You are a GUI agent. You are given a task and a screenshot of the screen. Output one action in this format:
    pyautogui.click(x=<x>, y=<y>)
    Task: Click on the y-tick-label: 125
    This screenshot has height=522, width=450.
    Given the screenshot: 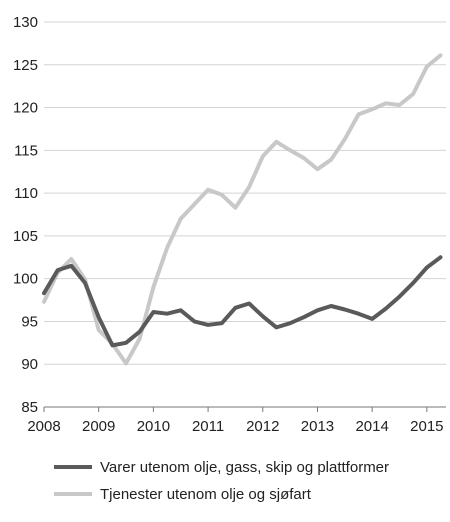 What is the action you would take?
    pyautogui.click(x=25, y=65)
    